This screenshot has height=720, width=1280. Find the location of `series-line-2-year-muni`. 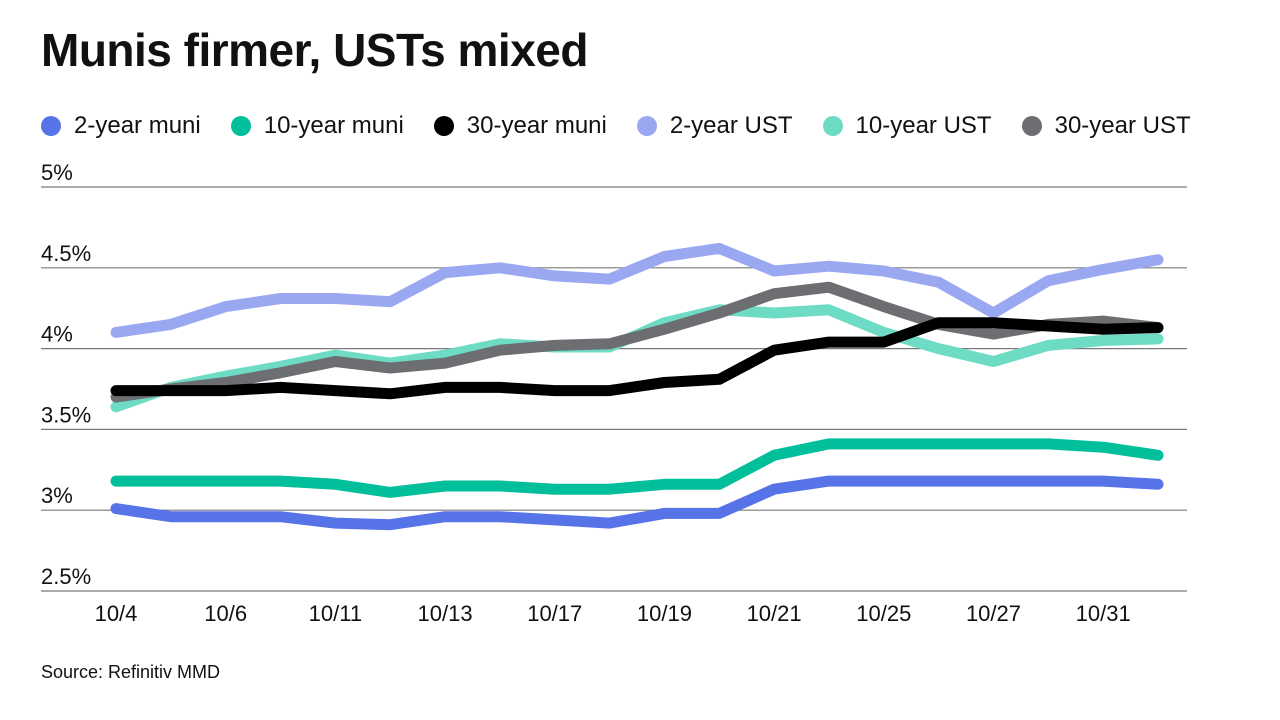

series-line-2-year-muni is located at coordinates (637, 503).